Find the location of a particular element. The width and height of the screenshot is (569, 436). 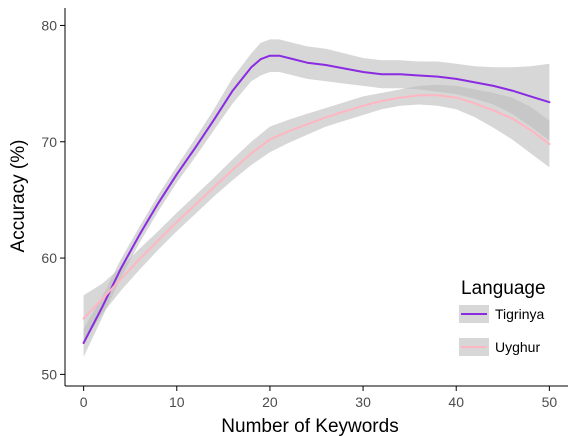

legend-label-uyghur: Uyghur is located at coordinates (517, 347).